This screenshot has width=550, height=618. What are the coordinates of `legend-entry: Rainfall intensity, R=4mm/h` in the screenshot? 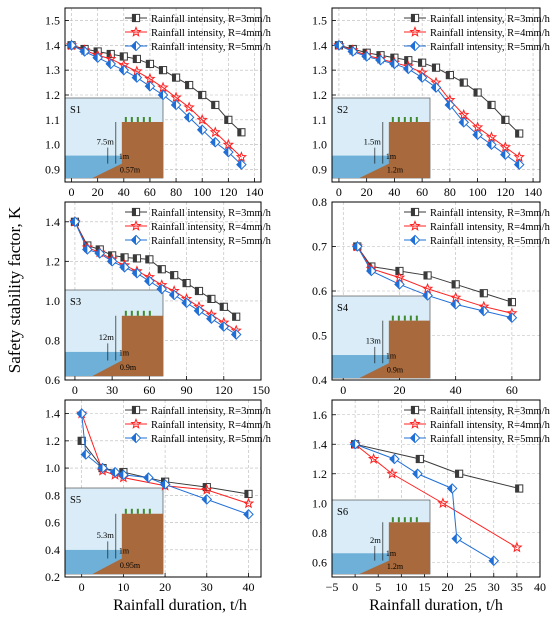 It's located at (490, 227).